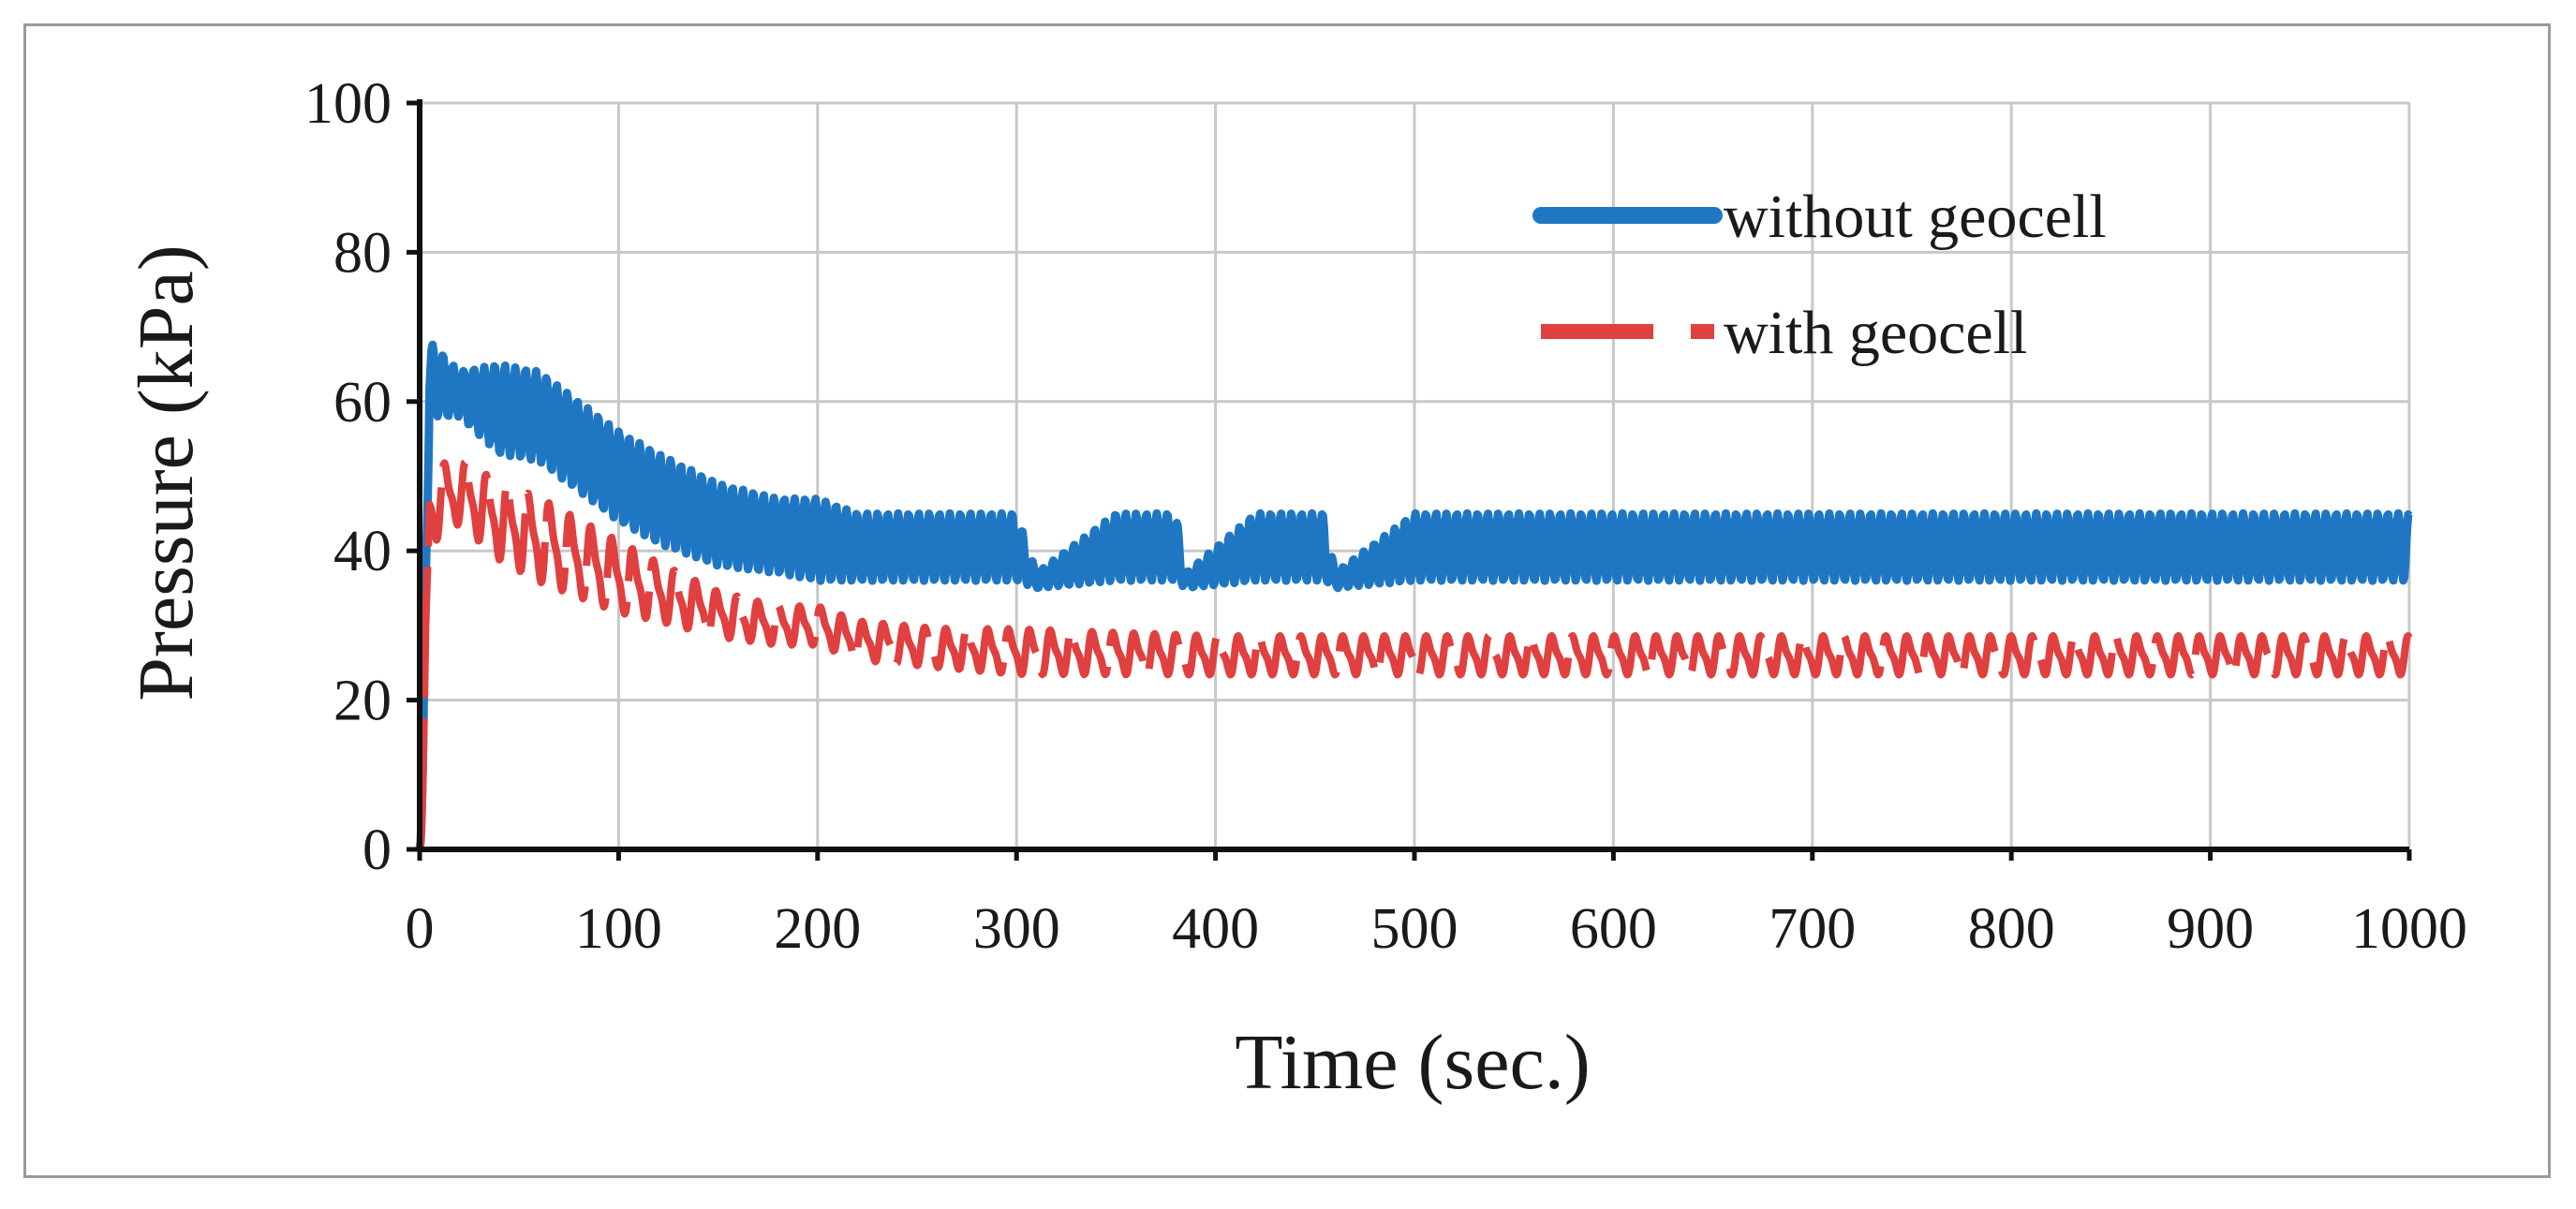 This screenshot has width=2576, height=1209. I want to click on x-tick-label: 800, so click(2012, 929).